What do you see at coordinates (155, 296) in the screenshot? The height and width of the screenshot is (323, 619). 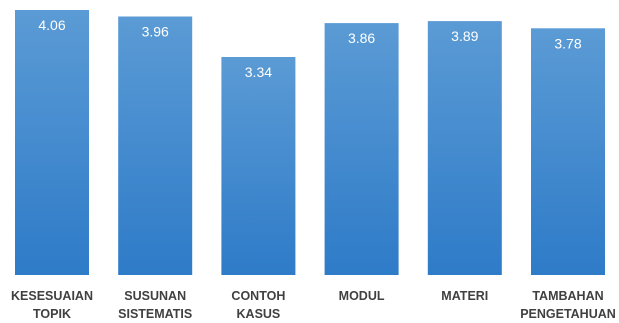 I see `category-label-line: SUSUNAN` at bounding box center [155, 296].